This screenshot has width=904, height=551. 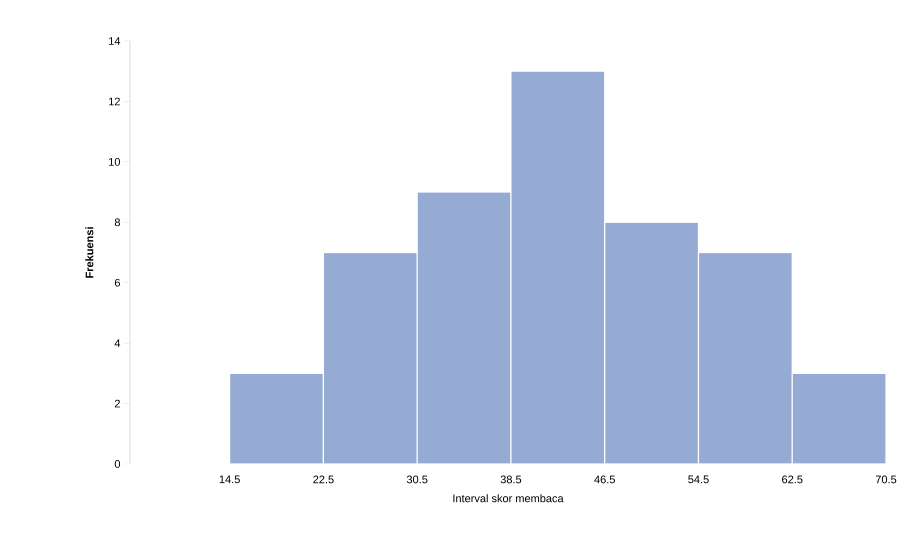 I want to click on x-tick-label: 62.5, so click(x=792, y=480).